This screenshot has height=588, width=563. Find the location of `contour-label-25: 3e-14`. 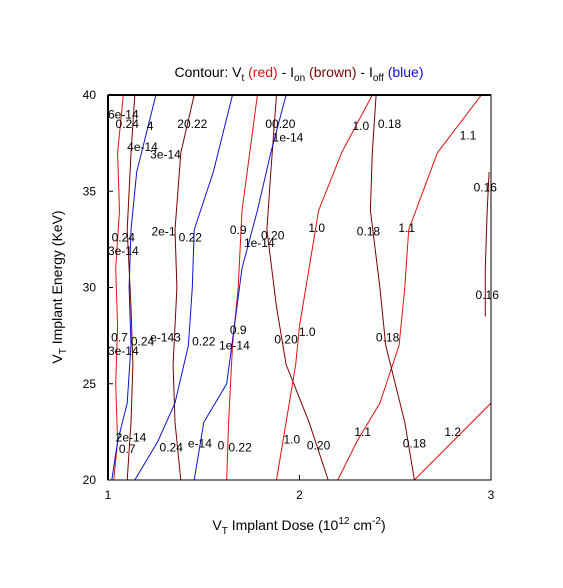

contour-label-25: 3e-14 is located at coordinates (123, 351).